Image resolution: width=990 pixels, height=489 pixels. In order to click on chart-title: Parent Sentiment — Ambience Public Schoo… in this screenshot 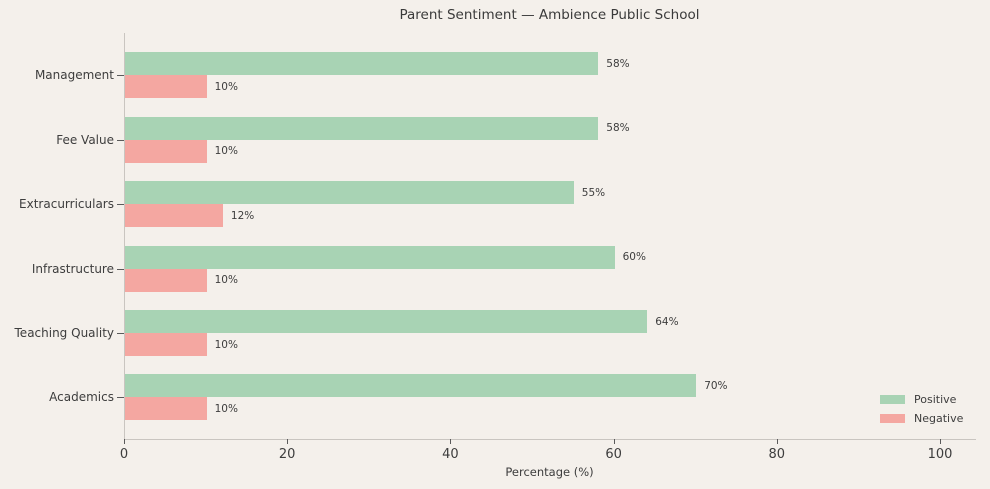, I will do `click(549, 15)`.